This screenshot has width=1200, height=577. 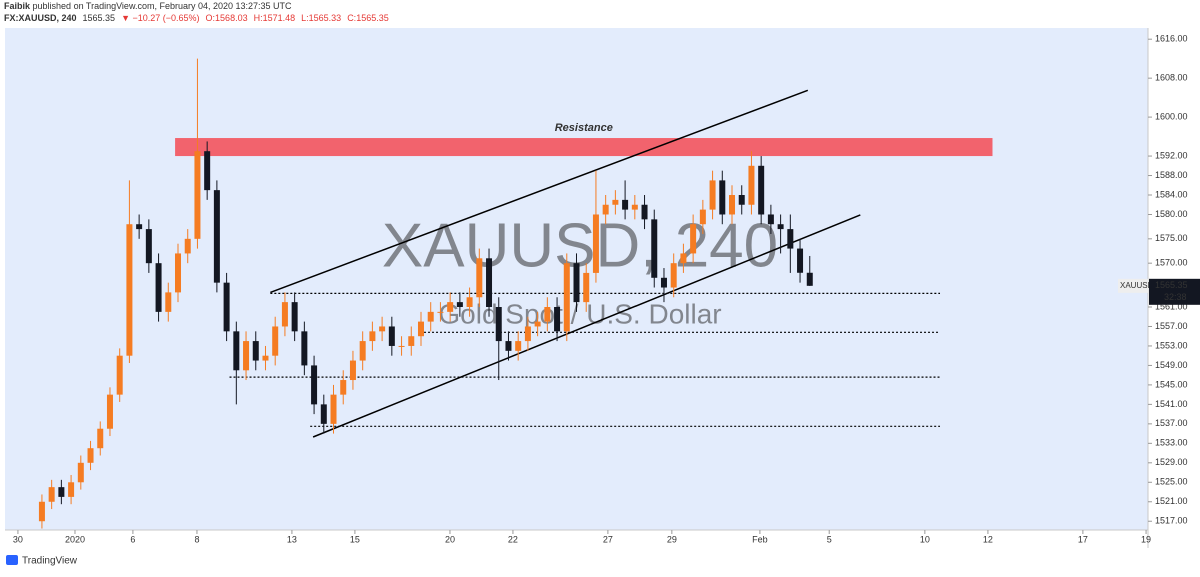 What do you see at coordinates (368, 18) in the screenshot?
I see `ohlc: C:1565.35` at bounding box center [368, 18].